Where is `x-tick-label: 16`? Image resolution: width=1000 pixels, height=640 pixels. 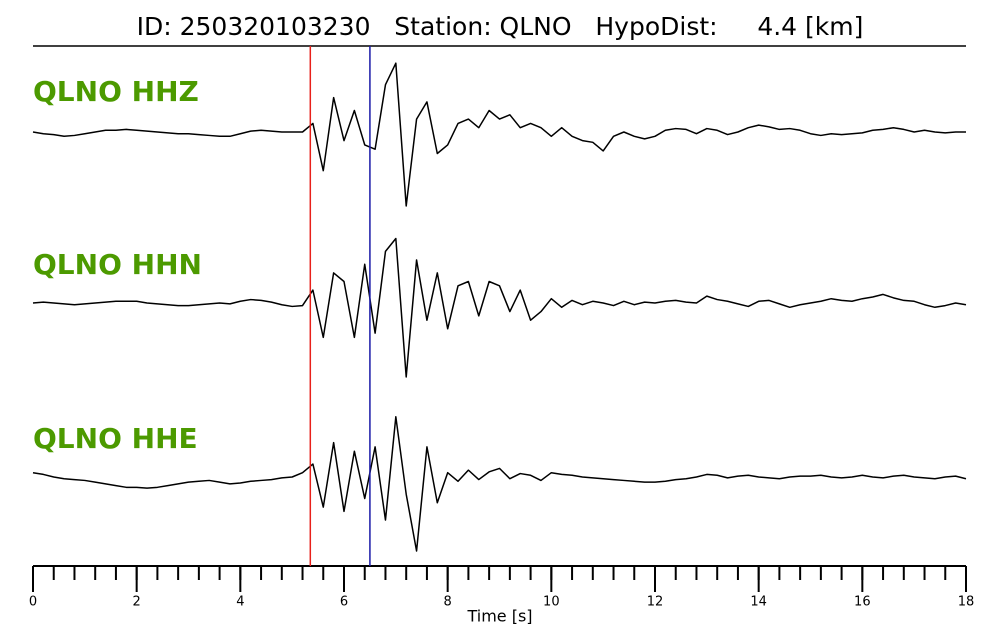
x-tick-label: 16 is located at coordinates (862, 602).